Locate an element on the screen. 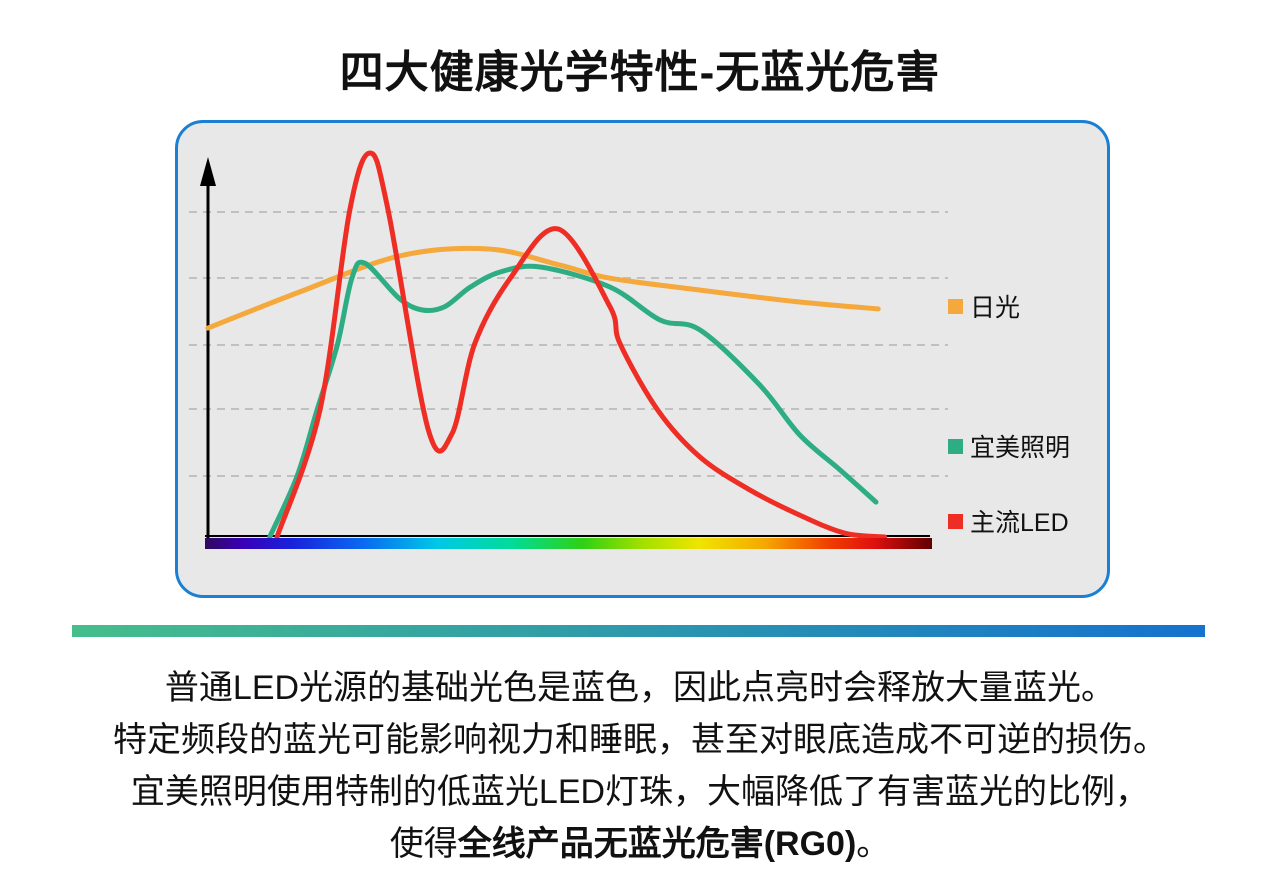  description-line-4: 使得全线产品无蓝光危害(RG0)。 is located at coordinates (640, 844).